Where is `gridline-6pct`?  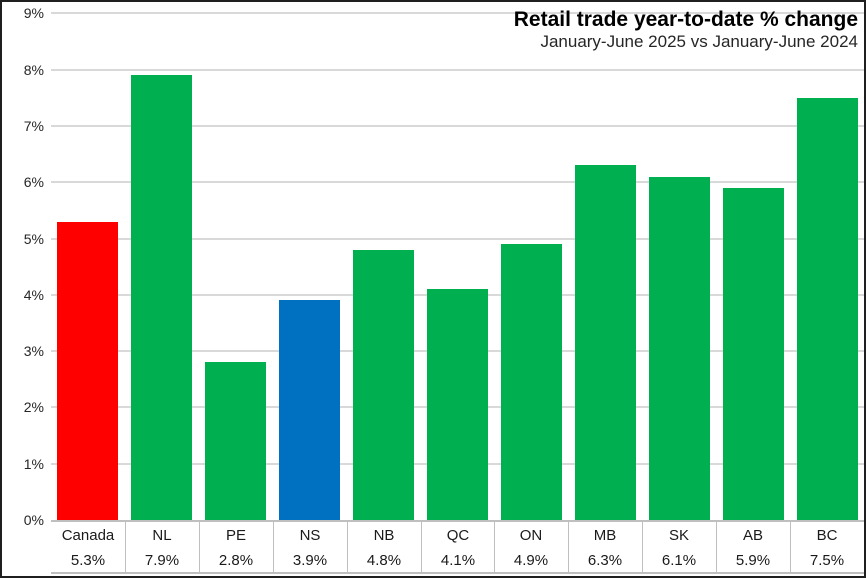
gridline-6pct is located at coordinates (457, 182).